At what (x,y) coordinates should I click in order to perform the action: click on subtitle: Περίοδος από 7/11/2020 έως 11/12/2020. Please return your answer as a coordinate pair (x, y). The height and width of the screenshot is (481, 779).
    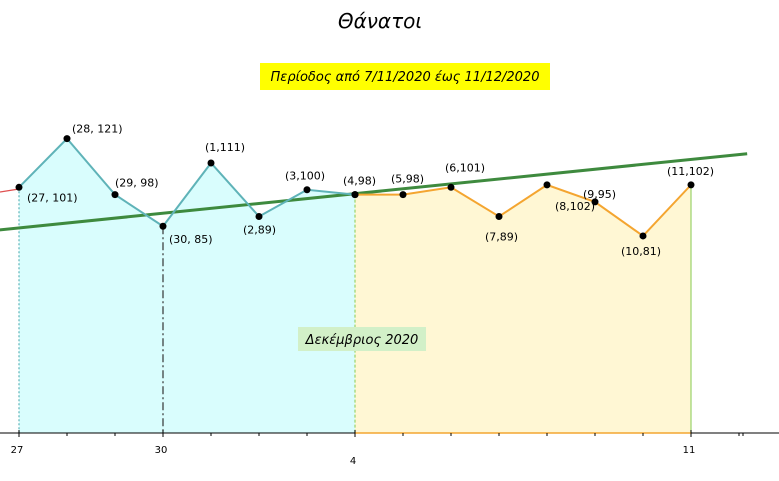
    Looking at the image, I should click on (405, 77).